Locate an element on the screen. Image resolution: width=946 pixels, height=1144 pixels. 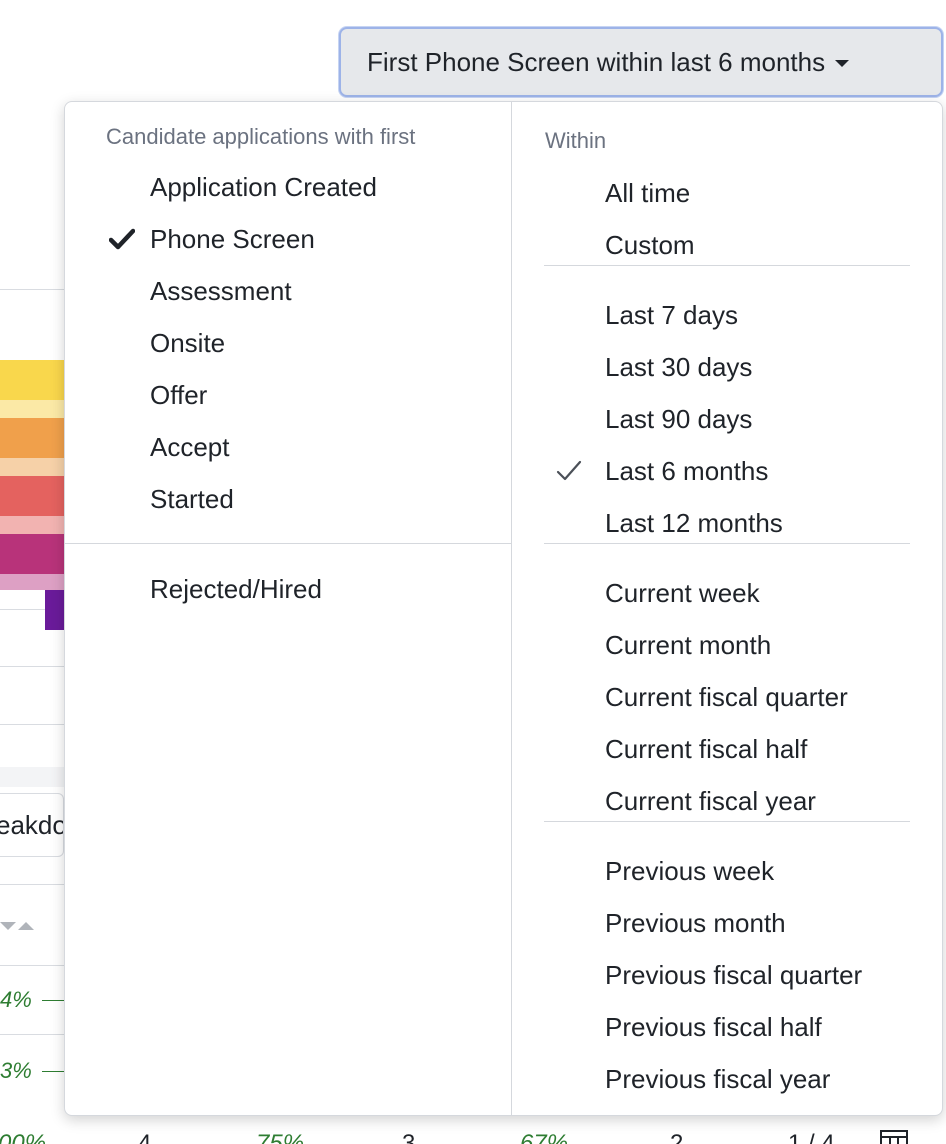
option-stage-application-created: Application Created is located at coordinates (263, 187).